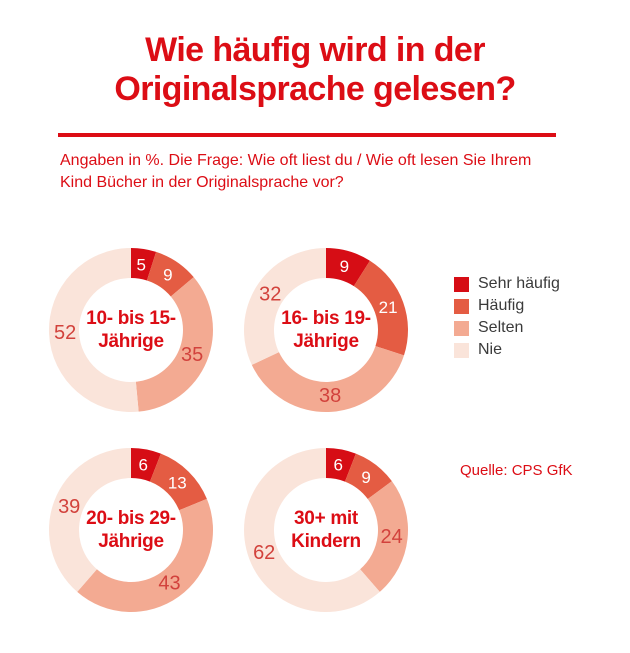  What do you see at coordinates (519, 283) in the screenshot?
I see `legend-label: Sehr häufig` at bounding box center [519, 283].